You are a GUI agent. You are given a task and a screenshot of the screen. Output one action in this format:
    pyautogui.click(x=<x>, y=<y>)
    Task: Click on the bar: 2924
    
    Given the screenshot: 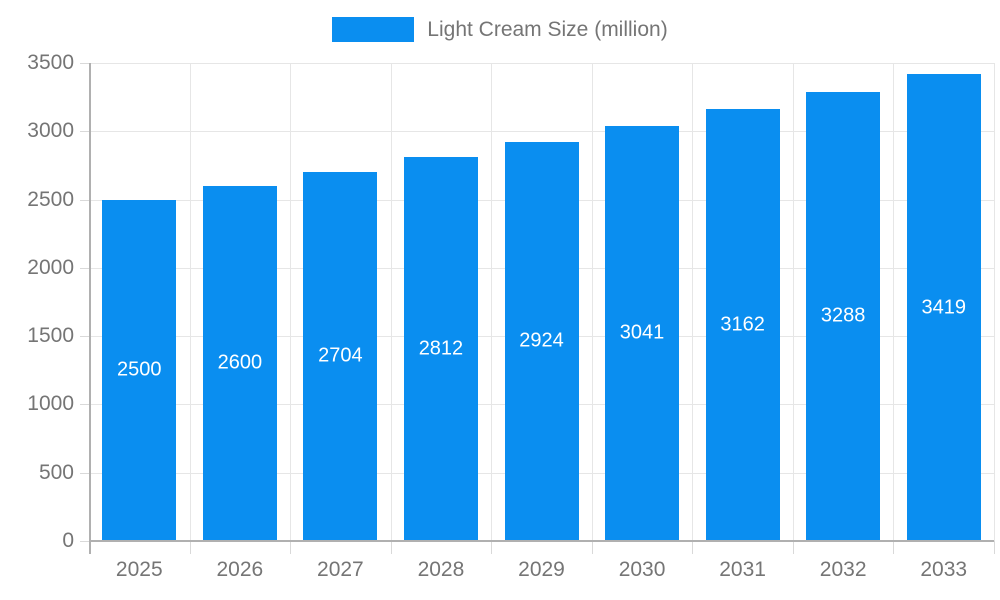 What is the action you would take?
    pyautogui.click(x=541, y=341)
    